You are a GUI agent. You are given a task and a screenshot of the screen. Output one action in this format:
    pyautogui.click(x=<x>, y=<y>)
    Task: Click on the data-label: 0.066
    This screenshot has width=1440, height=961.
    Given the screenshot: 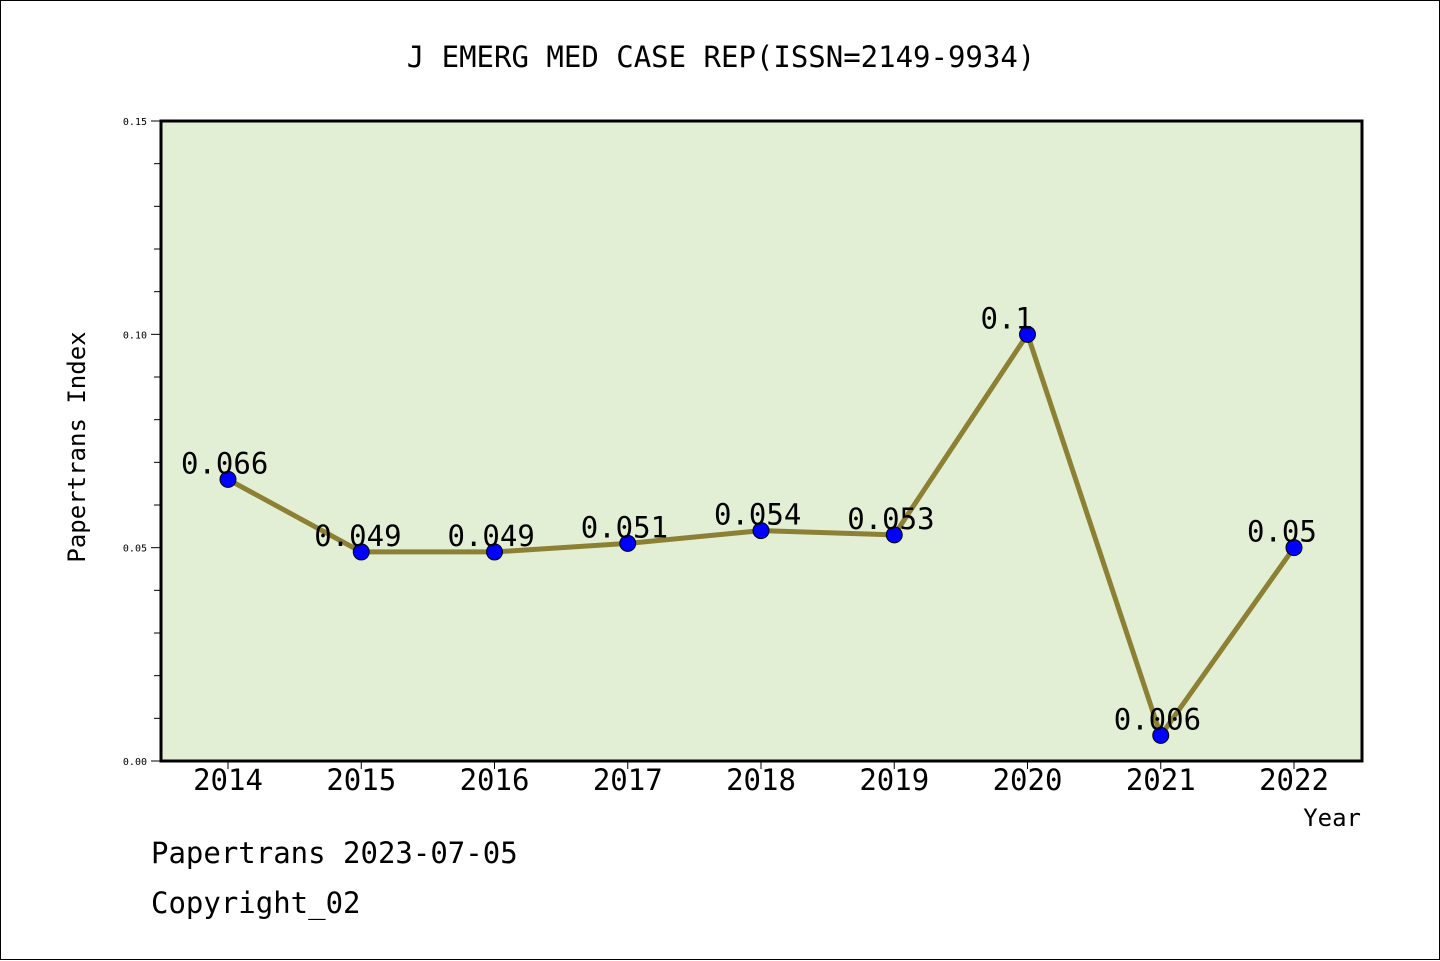 What is the action you would take?
    pyautogui.click(x=224, y=463)
    